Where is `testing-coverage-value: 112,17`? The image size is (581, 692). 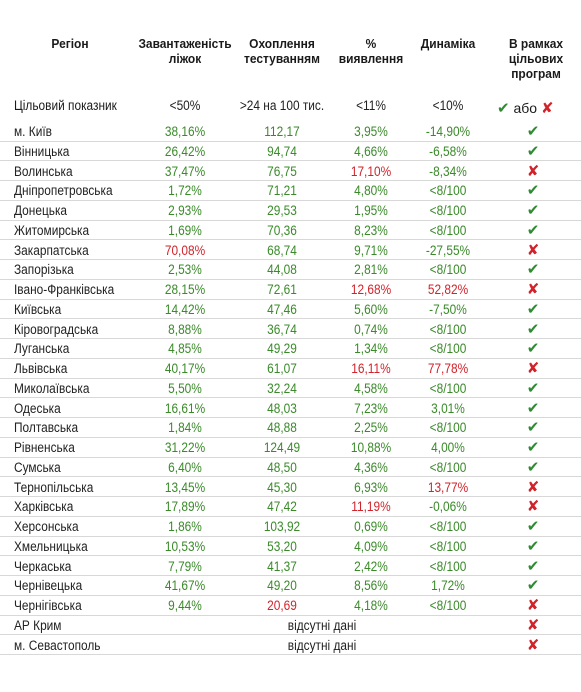 testing-coverage-value: 112,17 is located at coordinates (282, 131).